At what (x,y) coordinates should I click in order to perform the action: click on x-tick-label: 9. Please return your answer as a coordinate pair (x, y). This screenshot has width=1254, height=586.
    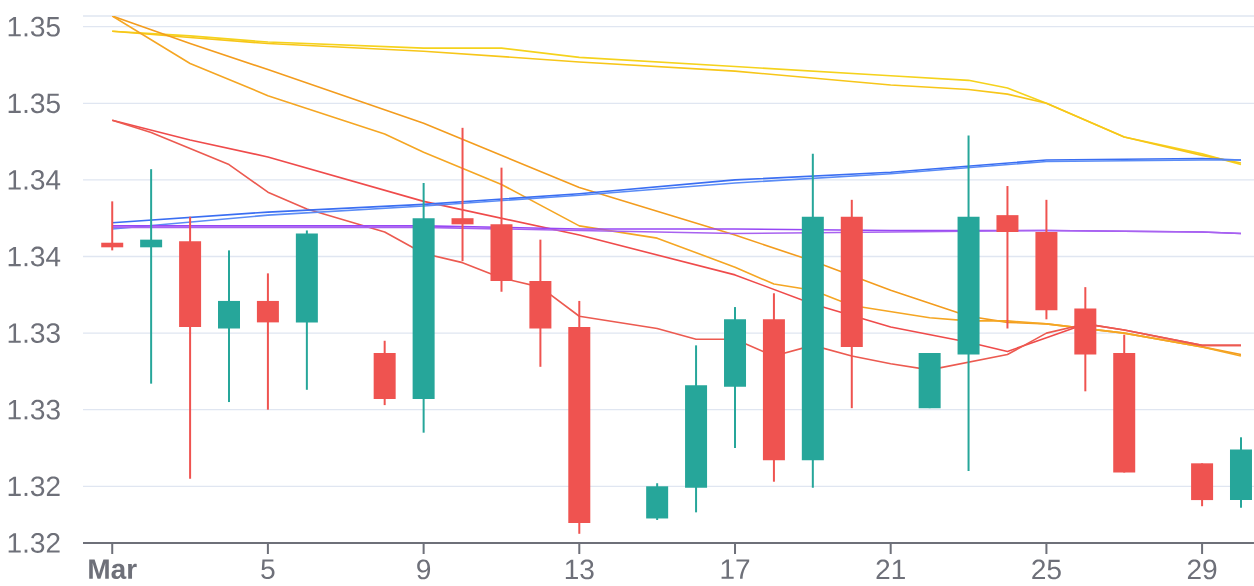
    Looking at the image, I should click on (424, 569).